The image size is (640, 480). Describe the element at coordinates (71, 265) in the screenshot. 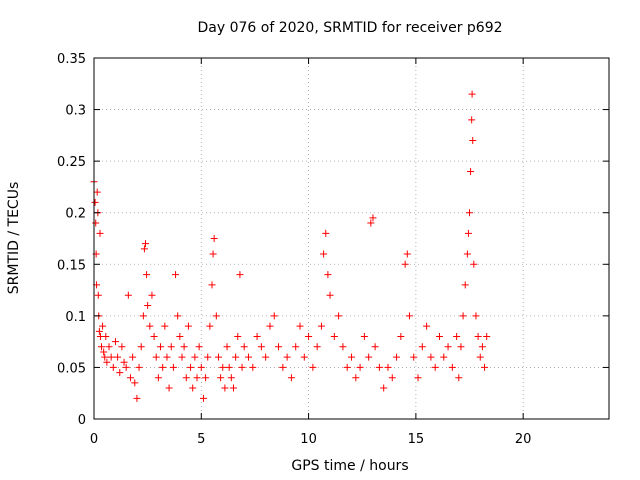

I see `y-tick-label: 0.15` at that location.